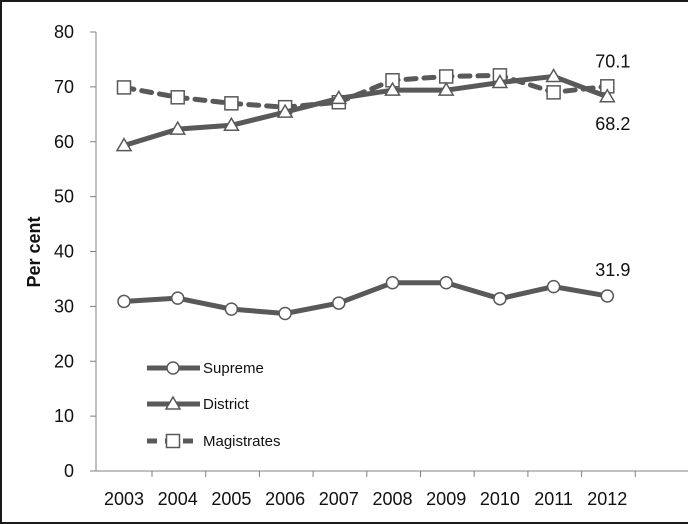  Describe the element at coordinates (198, 404) in the screenshot. I see `legend-item-district: District` at that location.